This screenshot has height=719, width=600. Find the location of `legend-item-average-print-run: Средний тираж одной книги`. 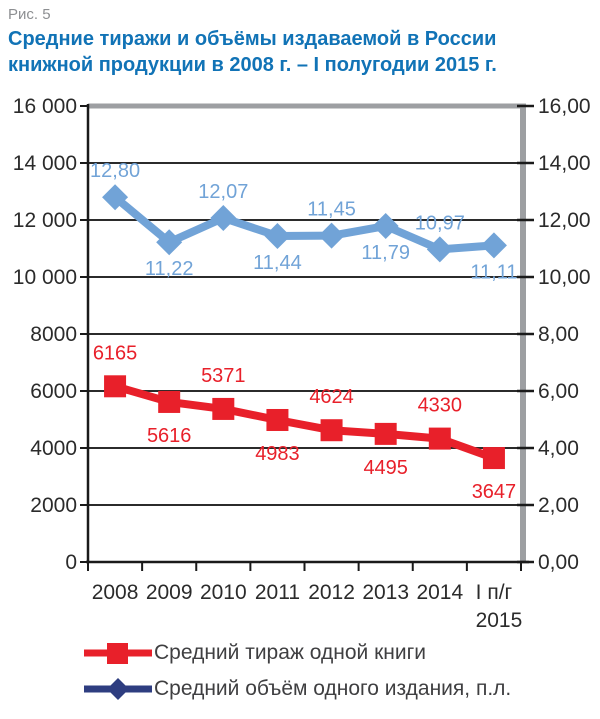

legend-item-average-print-run: Средний тираж одной книги is located at coordinates (342, 653).